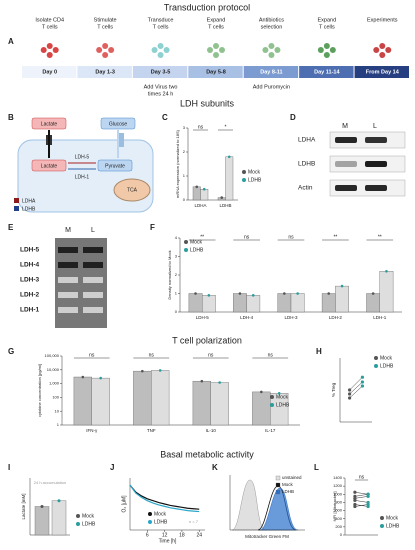  What do you see at coordinates (30, 280) in the screenshot?
I see `row-label: LDH-3` at bounding box center [30, 280].